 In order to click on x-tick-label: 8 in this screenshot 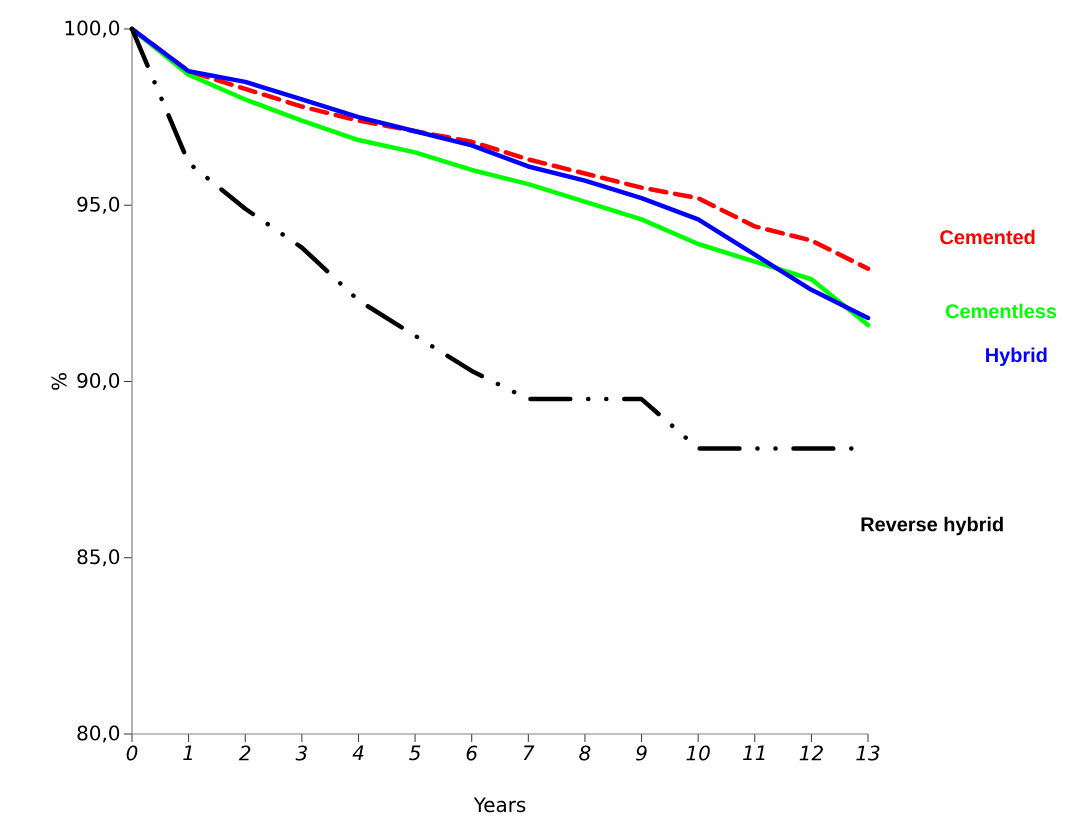, I will do `click(585, 753)`.